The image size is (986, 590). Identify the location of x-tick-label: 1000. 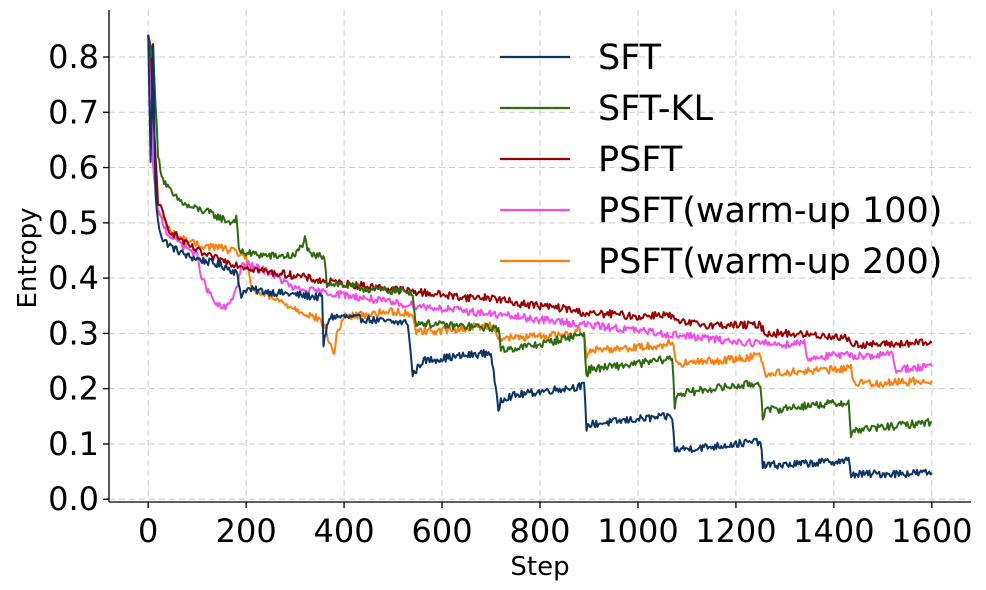
(637, 531).